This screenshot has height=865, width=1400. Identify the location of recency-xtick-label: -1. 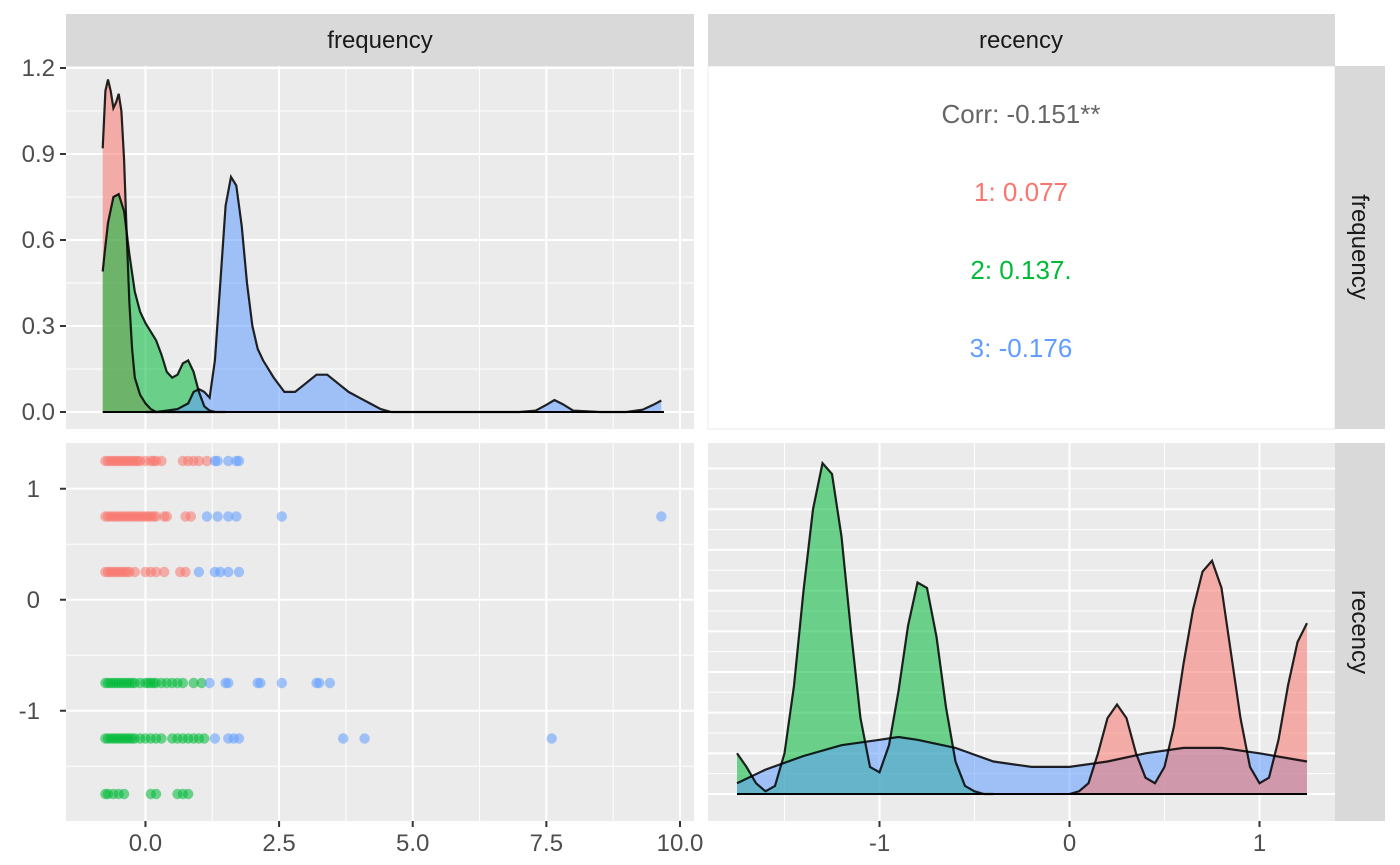
(879, 843).